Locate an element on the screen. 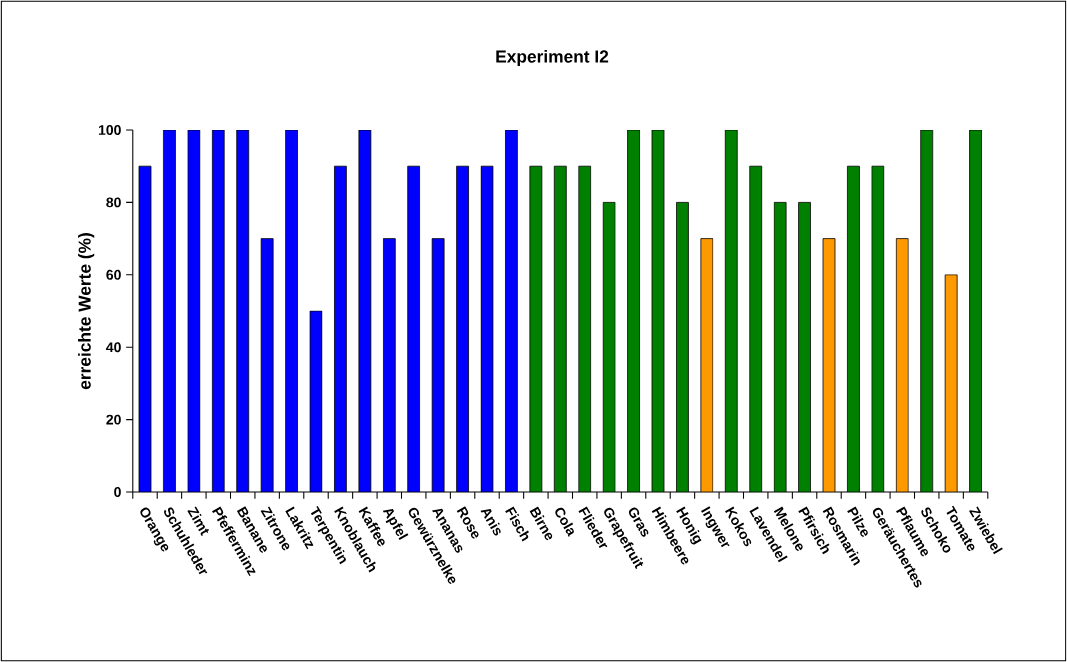 This screenshot has height=662, width=1067. y-axis-title: erreichte Werte (%) is located at coordinates (86, 311).